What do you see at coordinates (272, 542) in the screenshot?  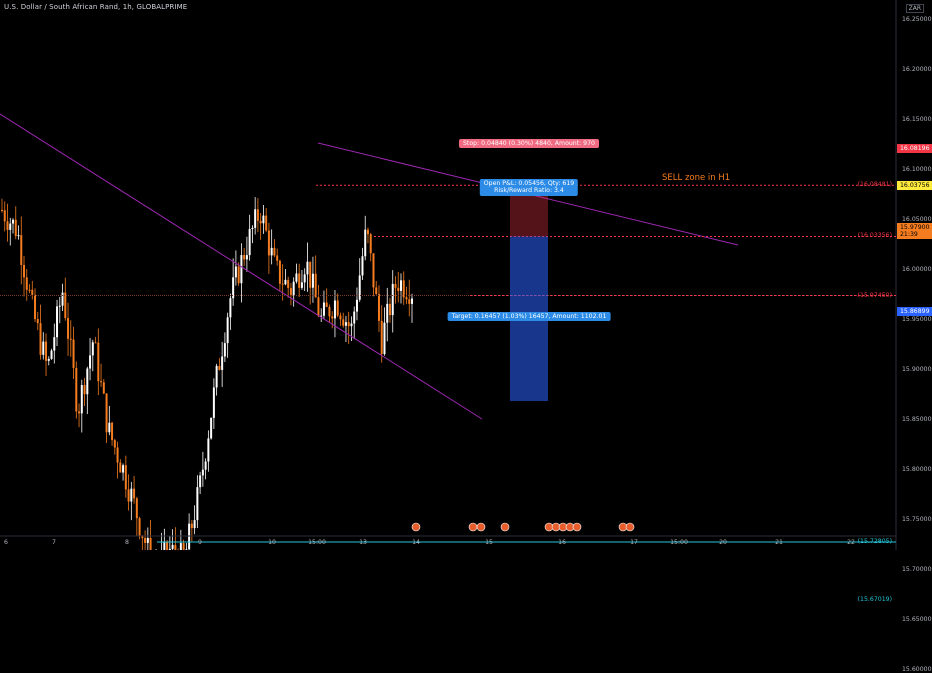 I see `x-tick-label: 10` at bounding box center [272, 542].